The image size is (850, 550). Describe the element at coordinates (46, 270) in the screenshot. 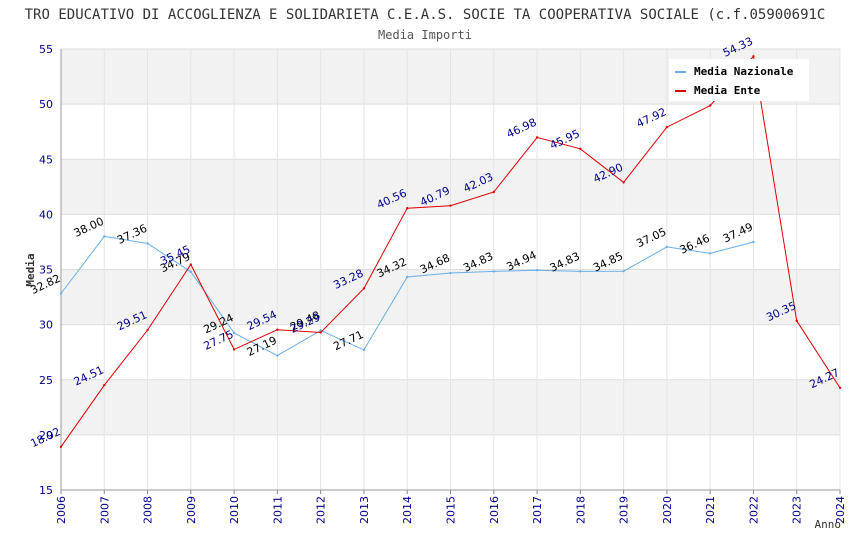

I see `y-tick-label: 35` at that location.